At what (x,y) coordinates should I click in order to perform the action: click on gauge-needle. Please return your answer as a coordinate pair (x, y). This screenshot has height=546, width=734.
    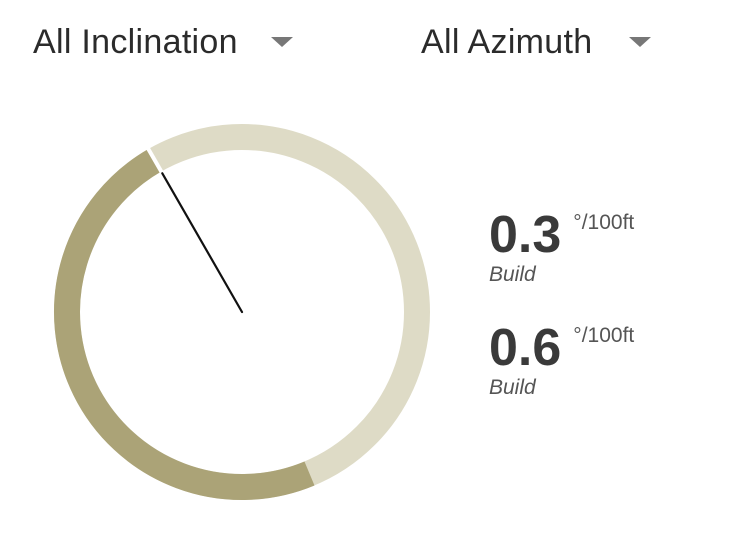
    Looking at the image, I should click on (202, 243).